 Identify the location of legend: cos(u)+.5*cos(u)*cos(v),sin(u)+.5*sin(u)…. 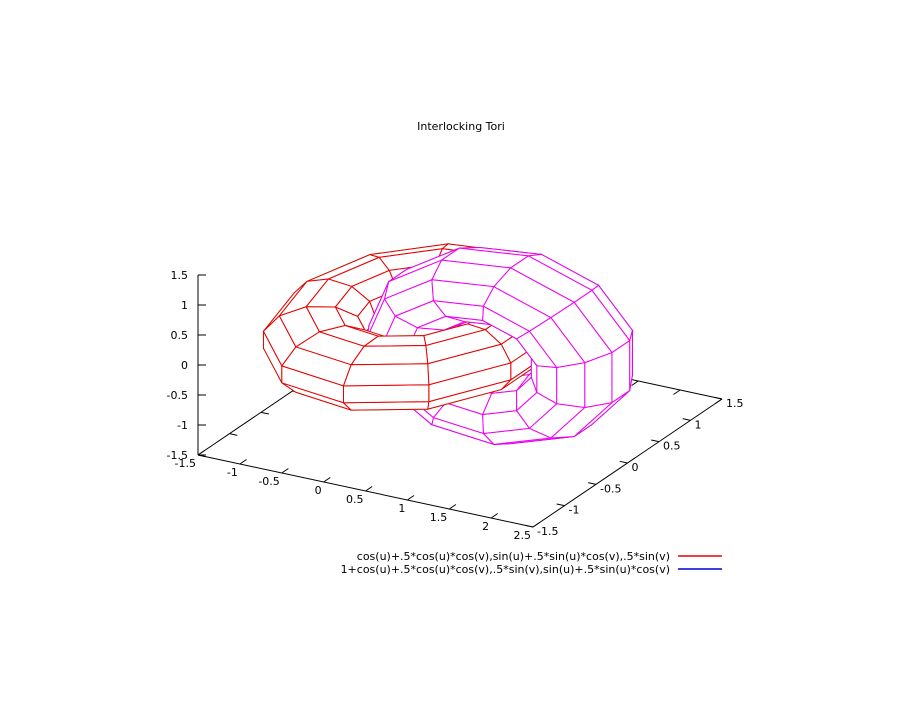
(531, 563).